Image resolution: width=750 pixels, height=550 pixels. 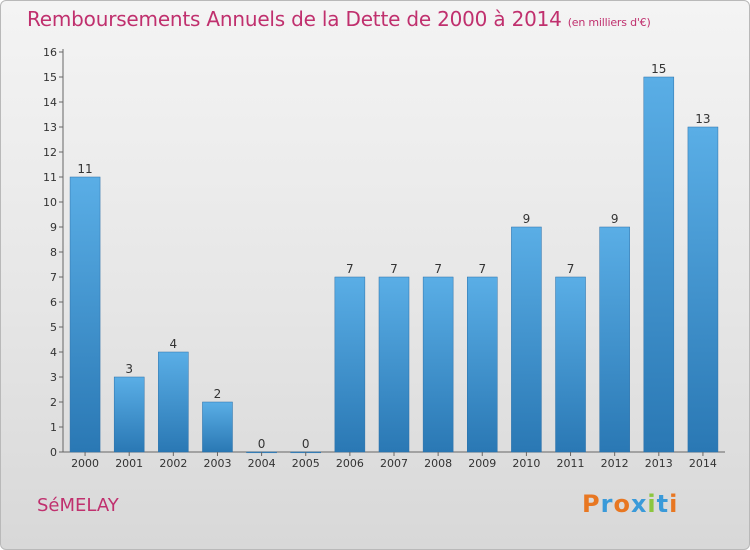 I want to click on data-label: 11, so click(x=84, y=169).